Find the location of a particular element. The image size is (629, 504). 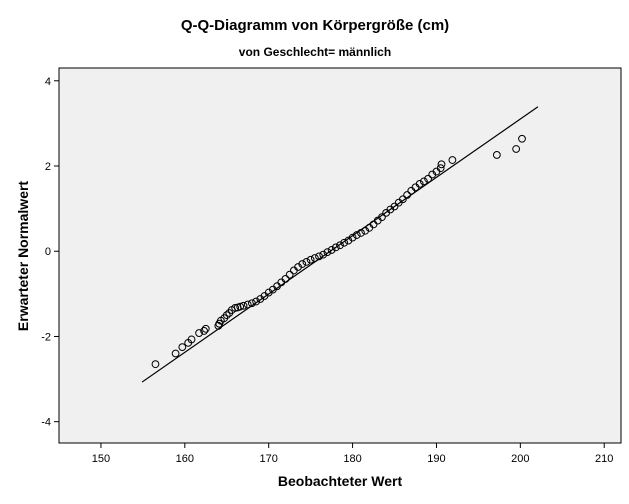

y-axis: 4 2 0 -2 -4 is located at coordinates (50, 252).